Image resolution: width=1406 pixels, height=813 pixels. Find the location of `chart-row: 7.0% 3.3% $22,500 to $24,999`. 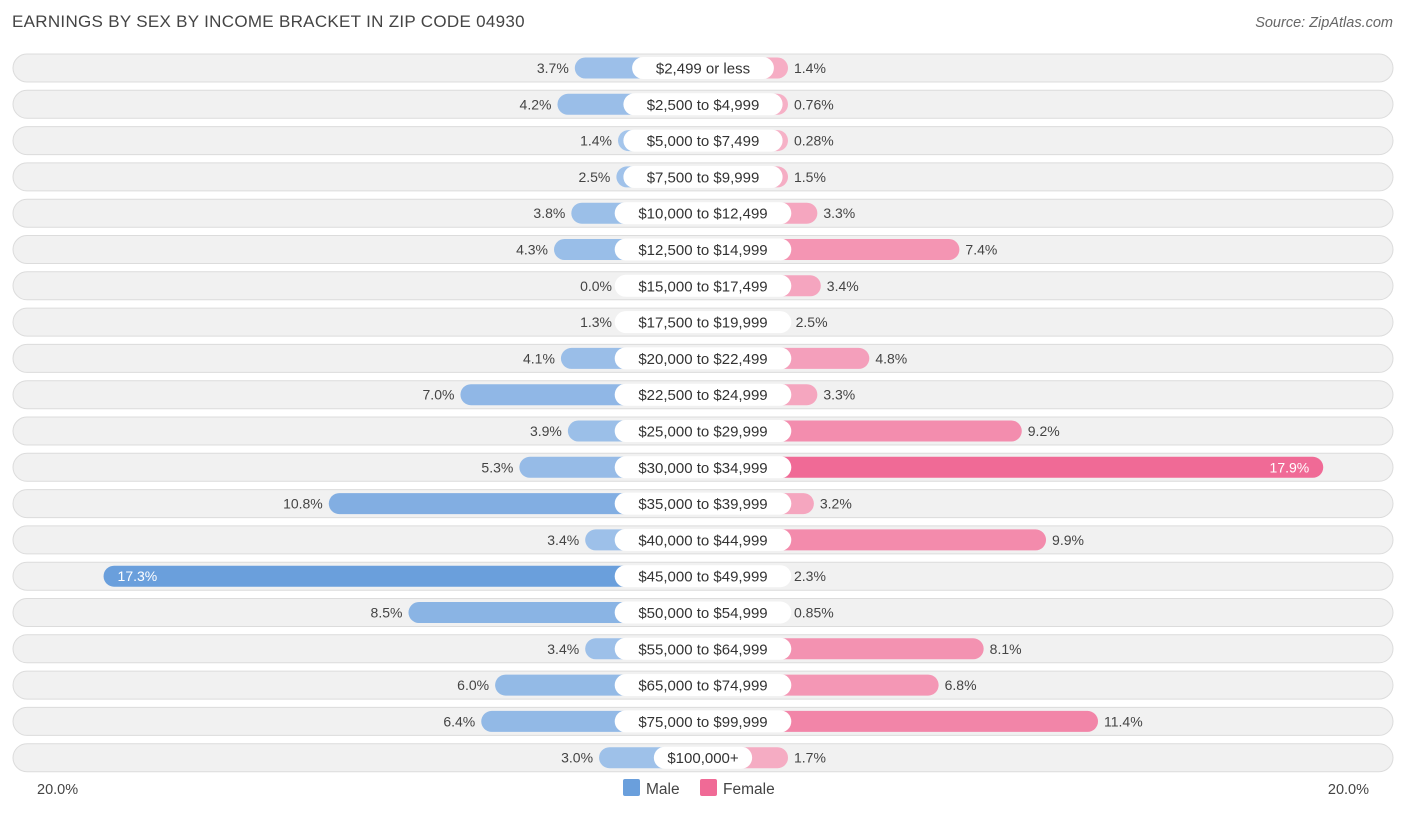

chart-row: 7.0% 3.3% $22,500 to $24,999 is located at coordinates (703, 395).